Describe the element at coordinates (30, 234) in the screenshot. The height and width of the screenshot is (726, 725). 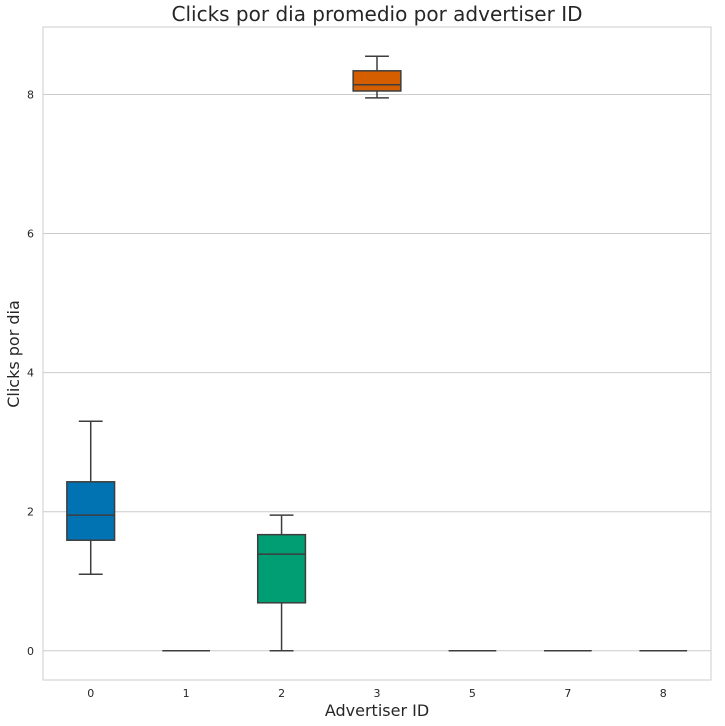
I see `y-tick-label: 6` at that location.